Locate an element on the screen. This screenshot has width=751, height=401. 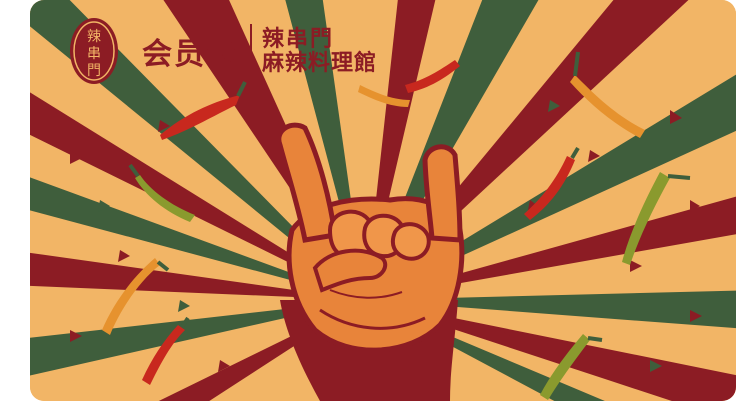
brand-name: 辣串門 麻辣料理館 is located at coordinates (320, 50).